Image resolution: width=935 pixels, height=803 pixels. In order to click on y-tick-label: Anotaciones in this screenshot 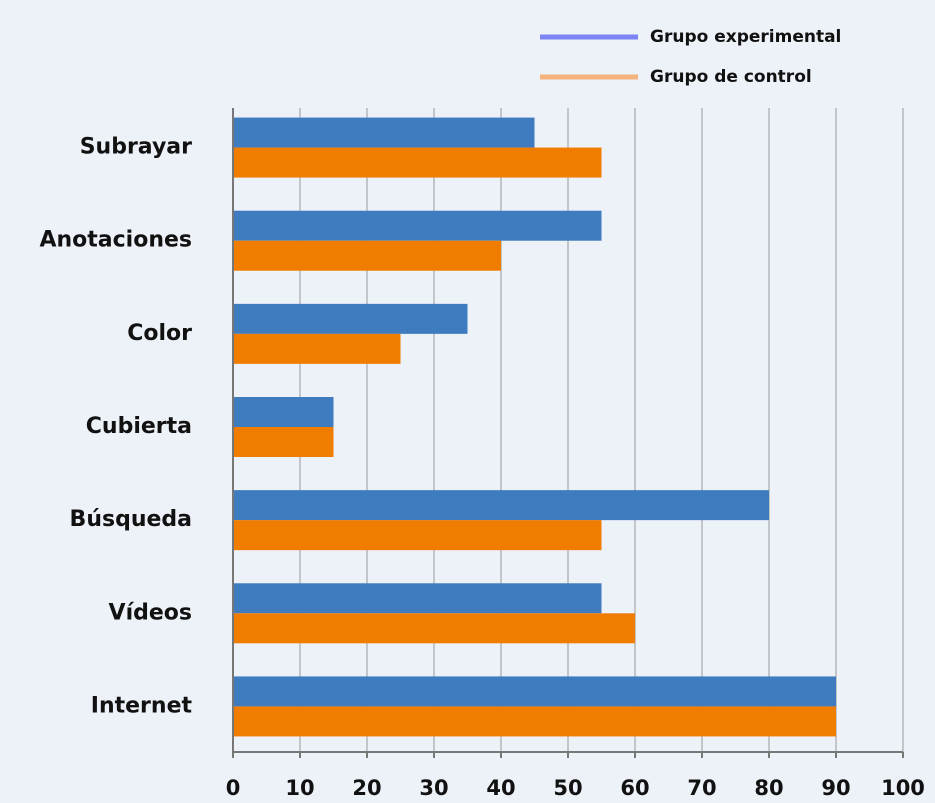, I will do `click(115, 240)`.